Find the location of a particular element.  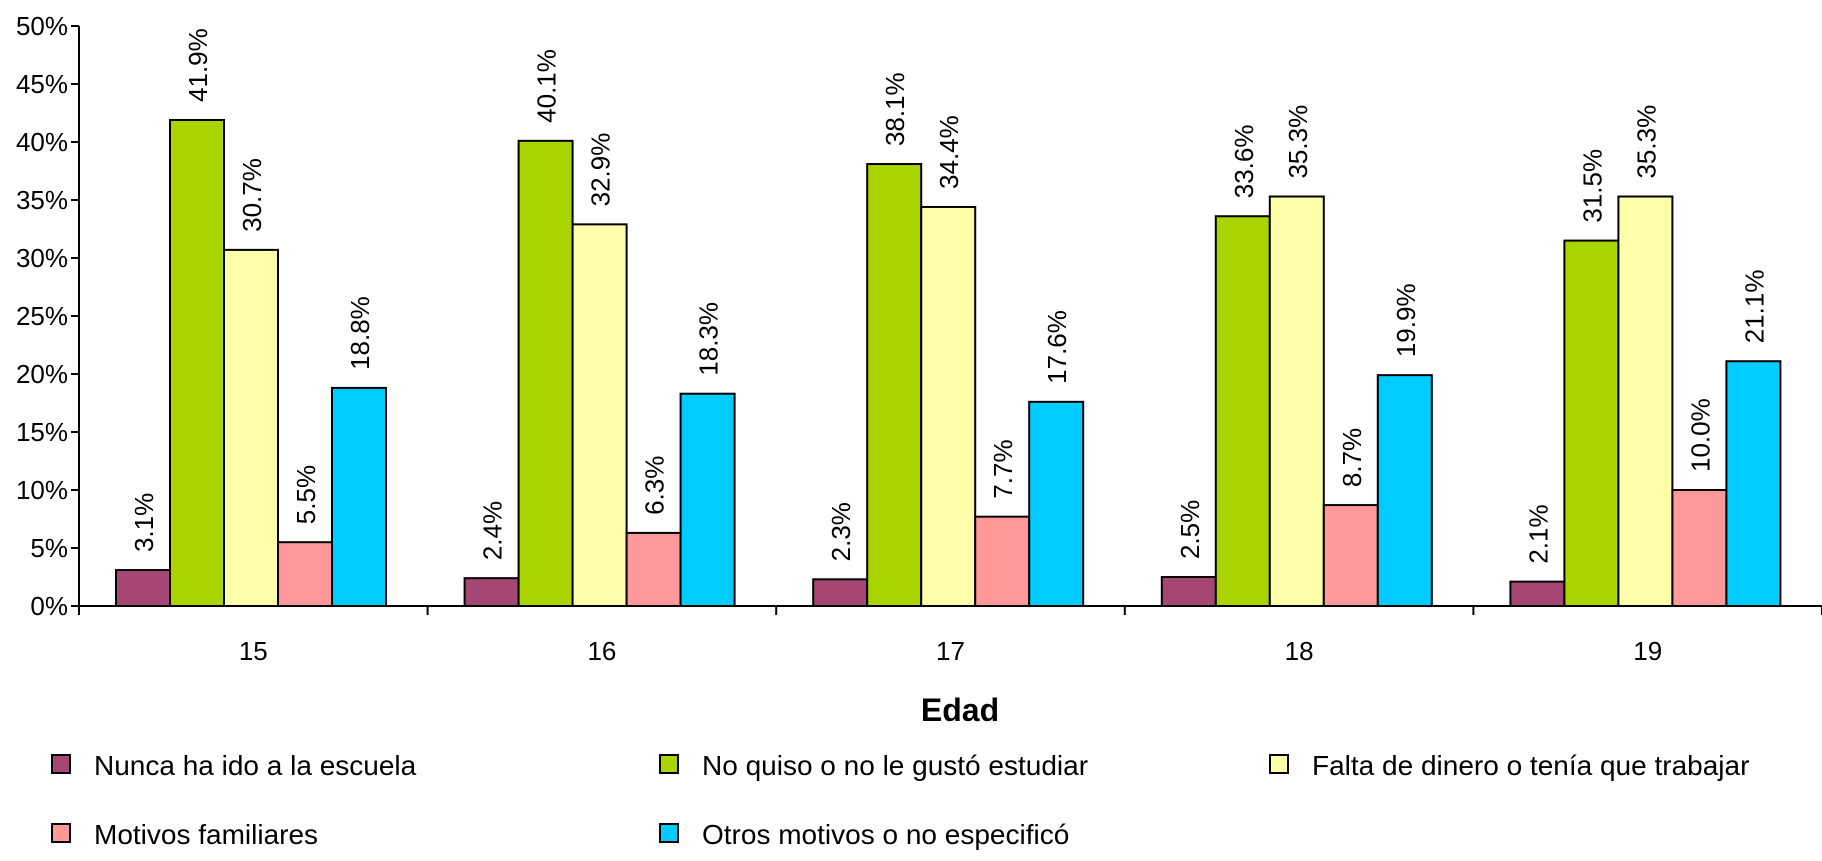

y-tick-label: 30% is located at coordinates (42, 258).